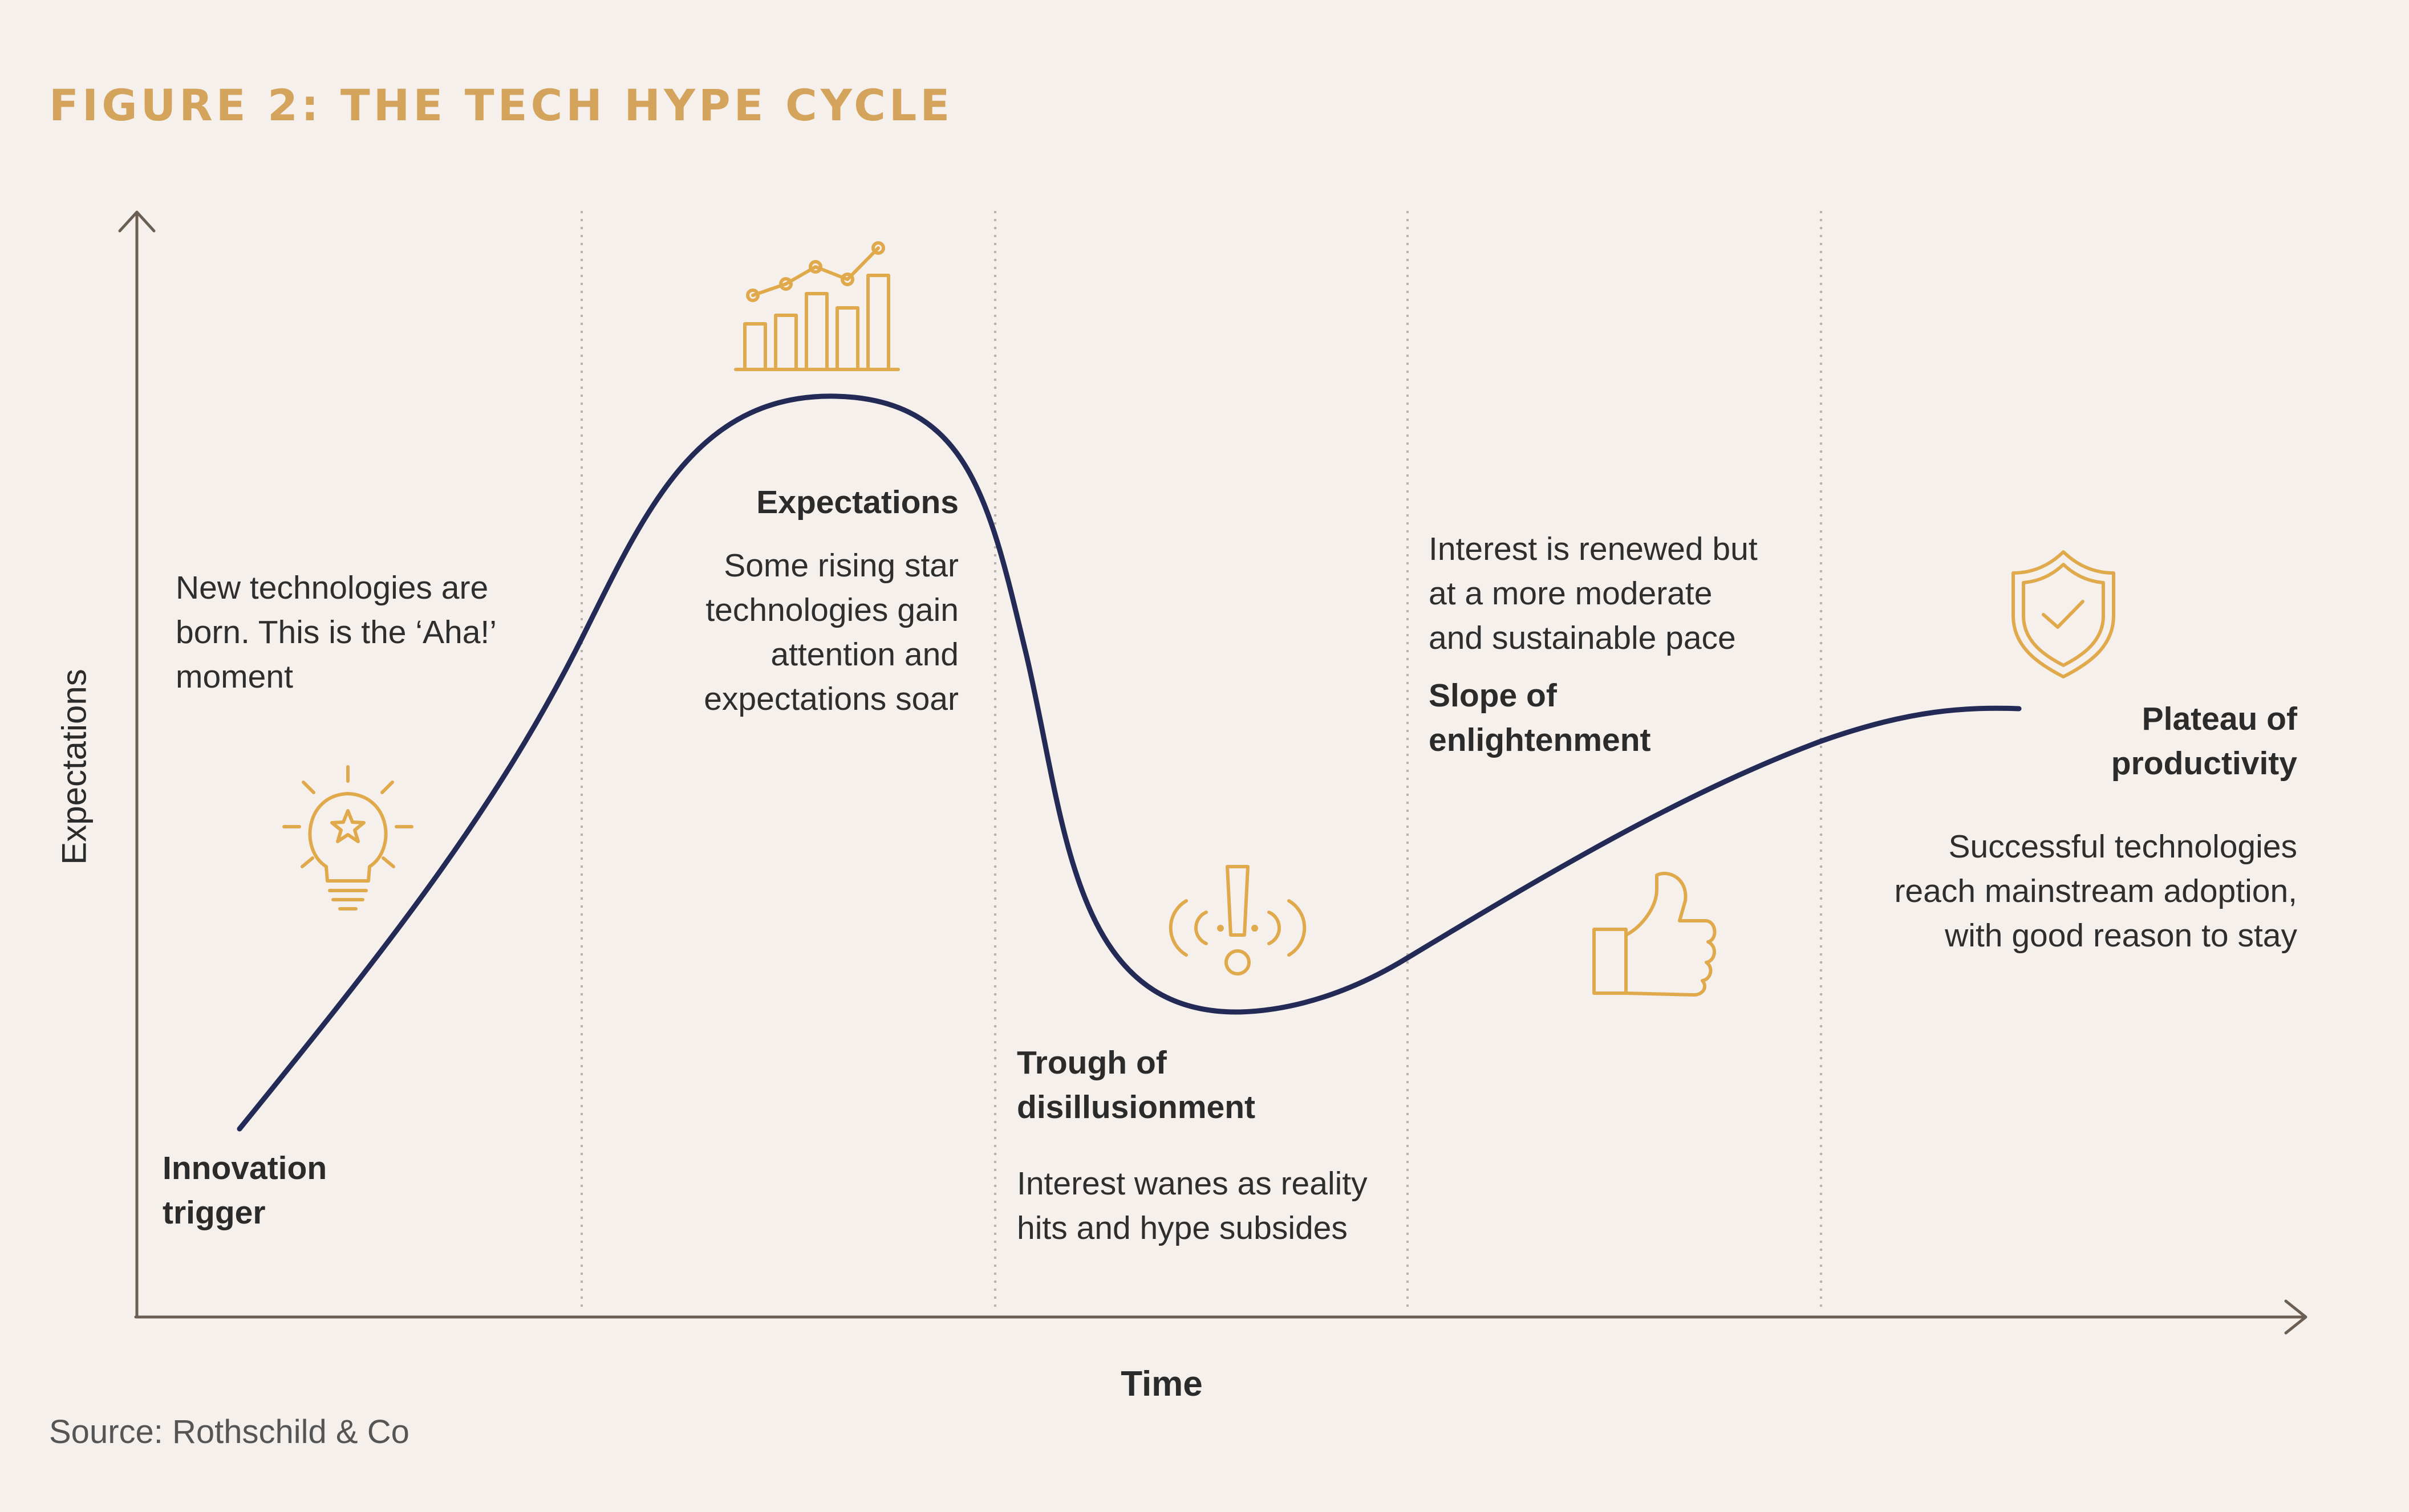 The width and height of the screenshot is (2409, 1512). I want to click on heading-line: disillusionment, so click(1136, 1107).